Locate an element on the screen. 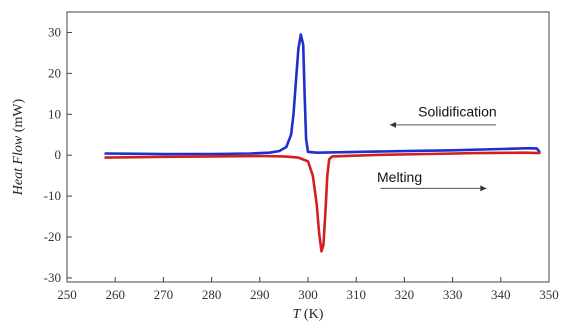 The width and height of the screenshot is (563, 324). x-axis: 250 260 270 280 290 300 310 320 330 340 350 is located at coordinates (308, 289).